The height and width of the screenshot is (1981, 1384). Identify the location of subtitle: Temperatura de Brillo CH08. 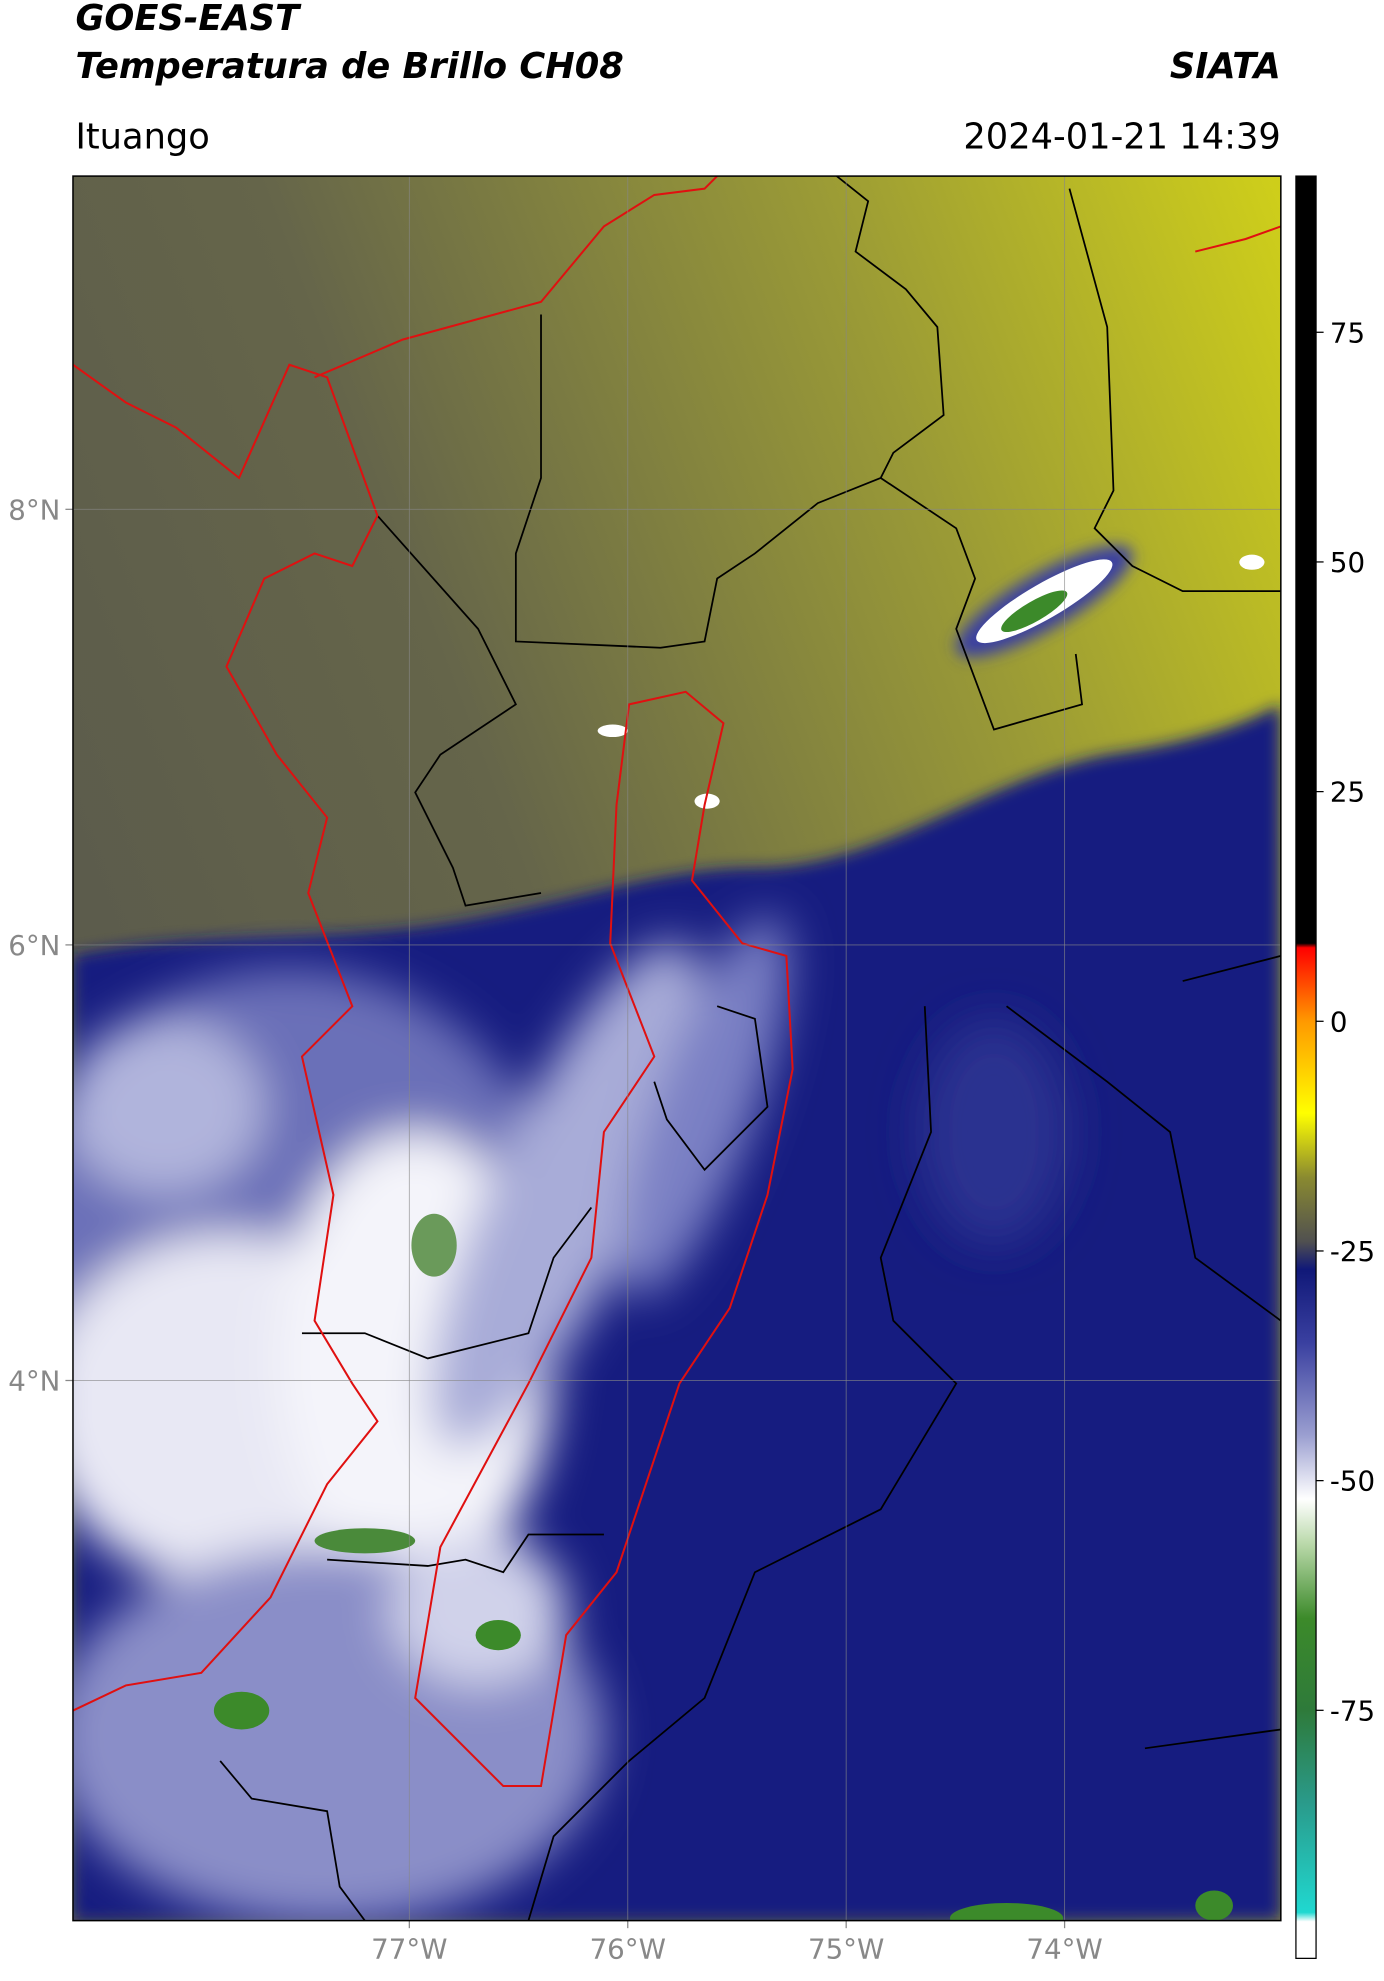
(349, 66).